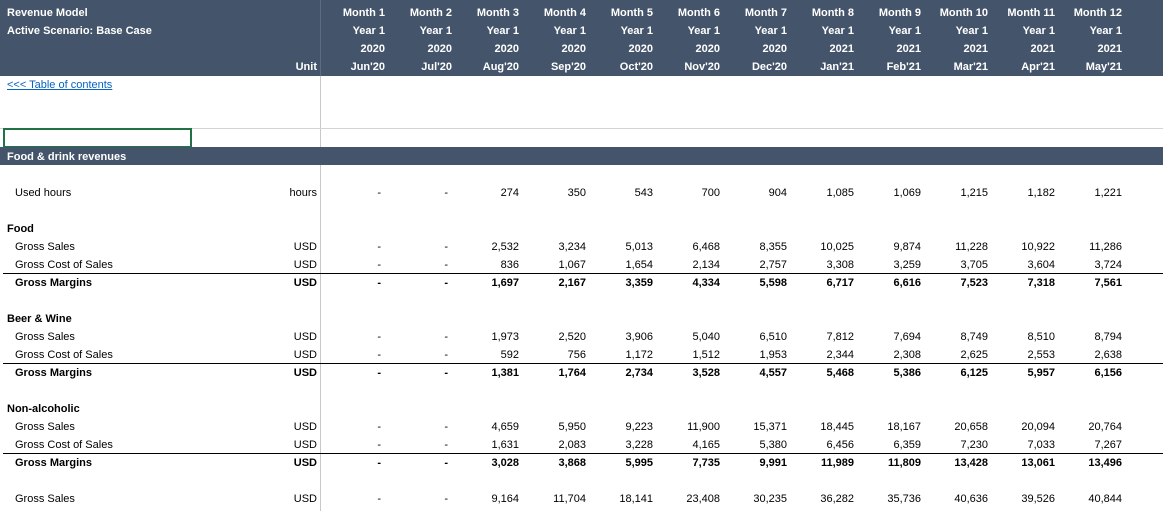 This screenshot has width=1163, height=511. What do you see at coordinates (1103, 67) in the screenshot?
I see `month-header: May'21` at bounding box center [1103, 67].